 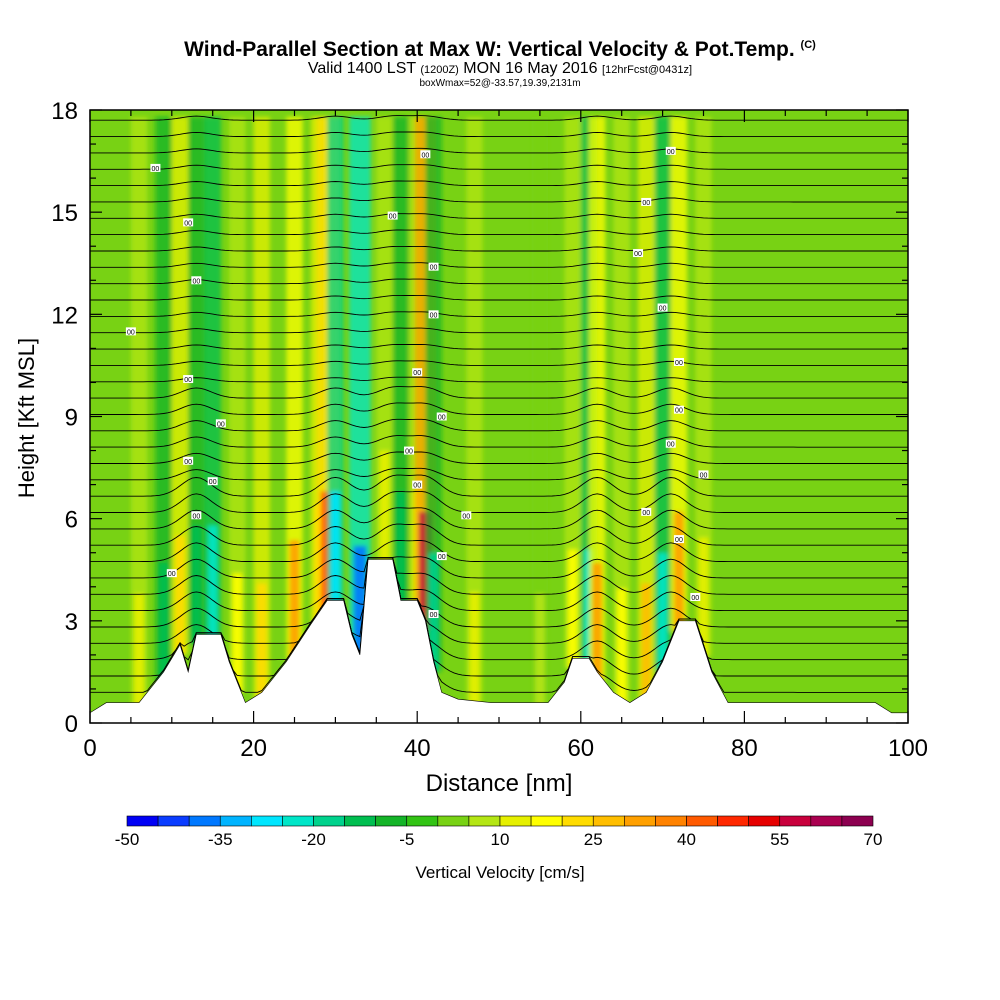 I want to click on x-tick-label: 40, so click(x=417, y=748).